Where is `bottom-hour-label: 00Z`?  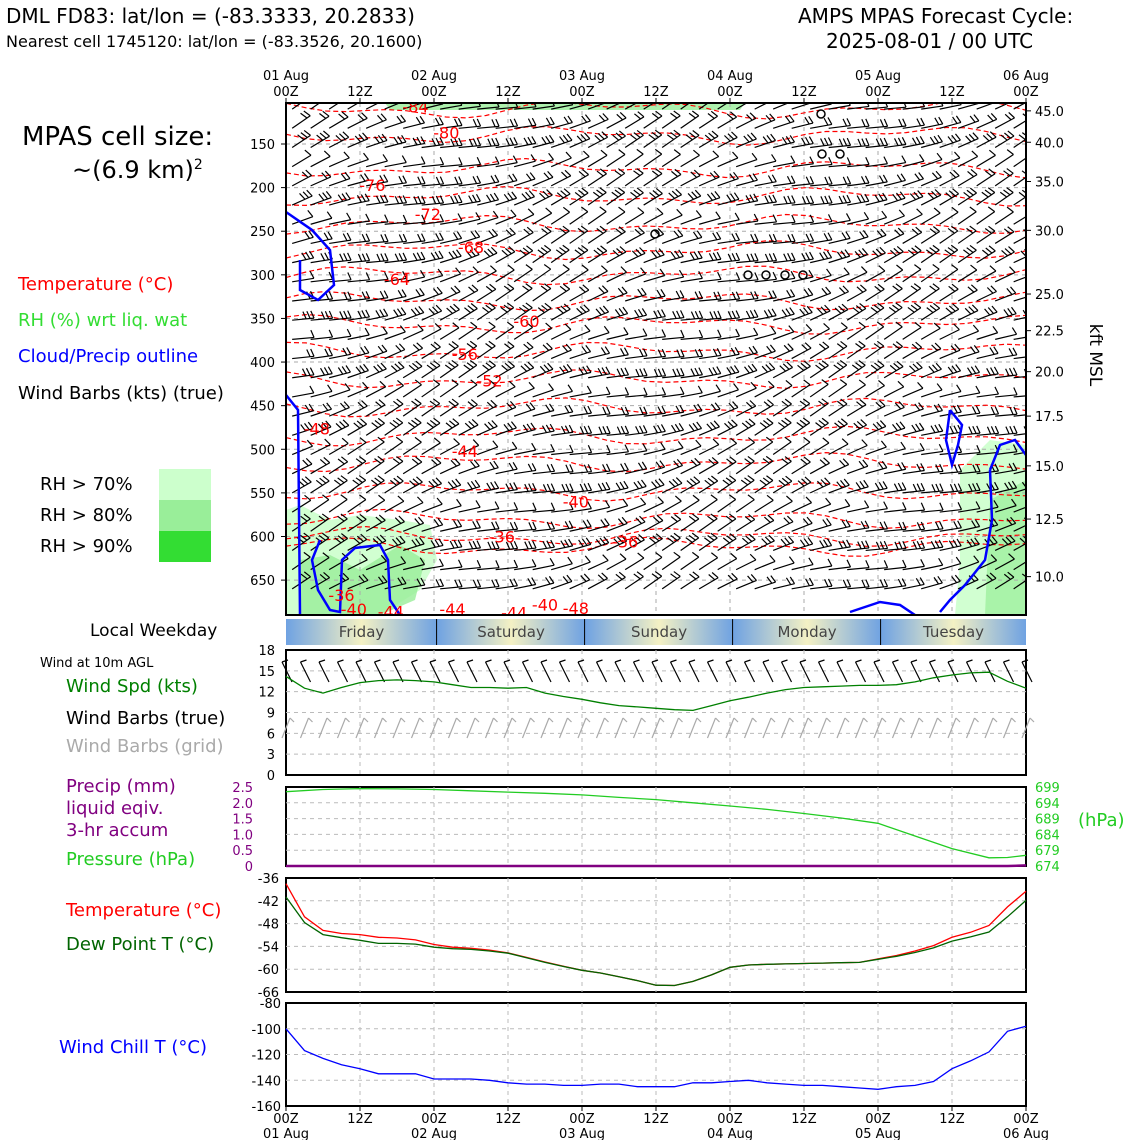
bottom-hour-label: 00Z is located at coordinates (878, 1119).